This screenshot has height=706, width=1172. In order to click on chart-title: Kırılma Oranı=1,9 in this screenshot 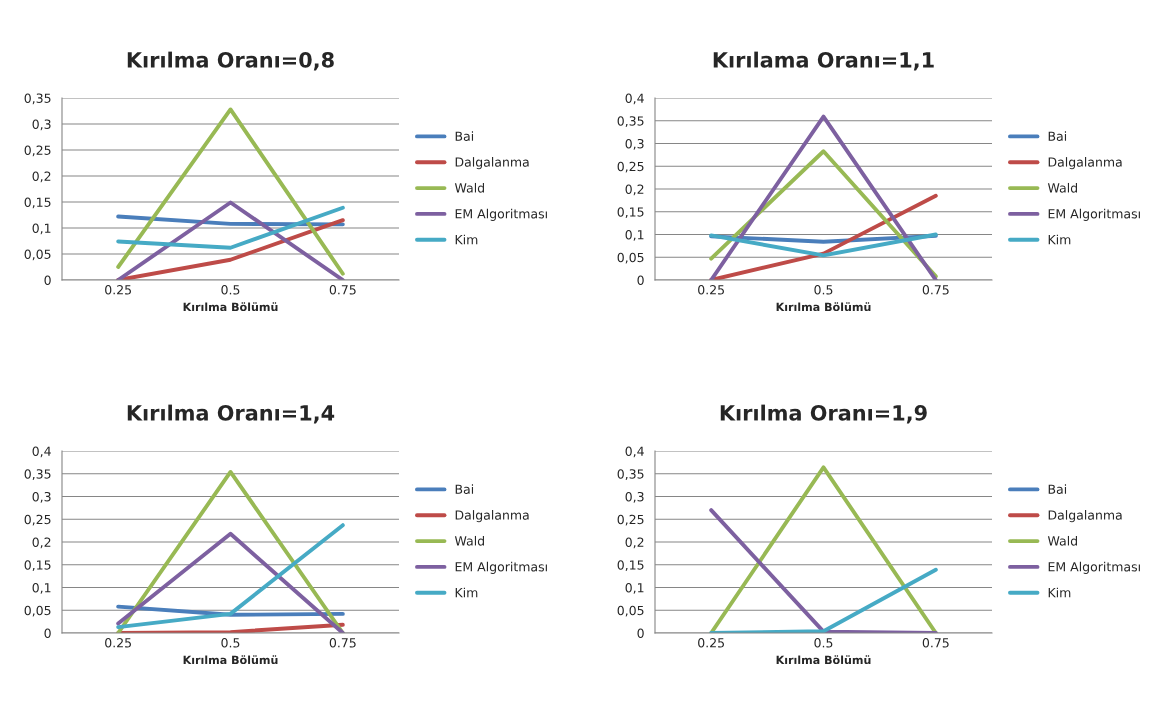, I will do `click(823, 414)`.